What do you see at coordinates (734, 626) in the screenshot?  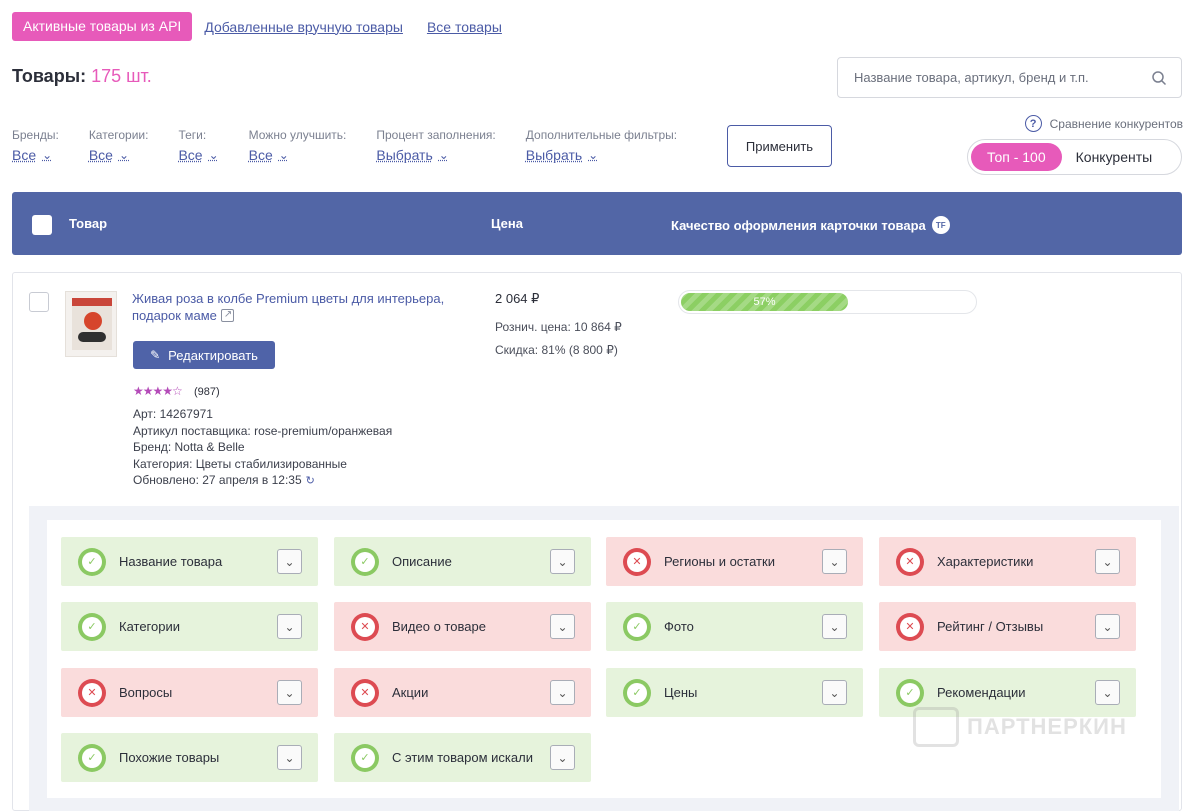 I see `check-item: ✓ Фото ⌄` at bounding box center [734, 626].